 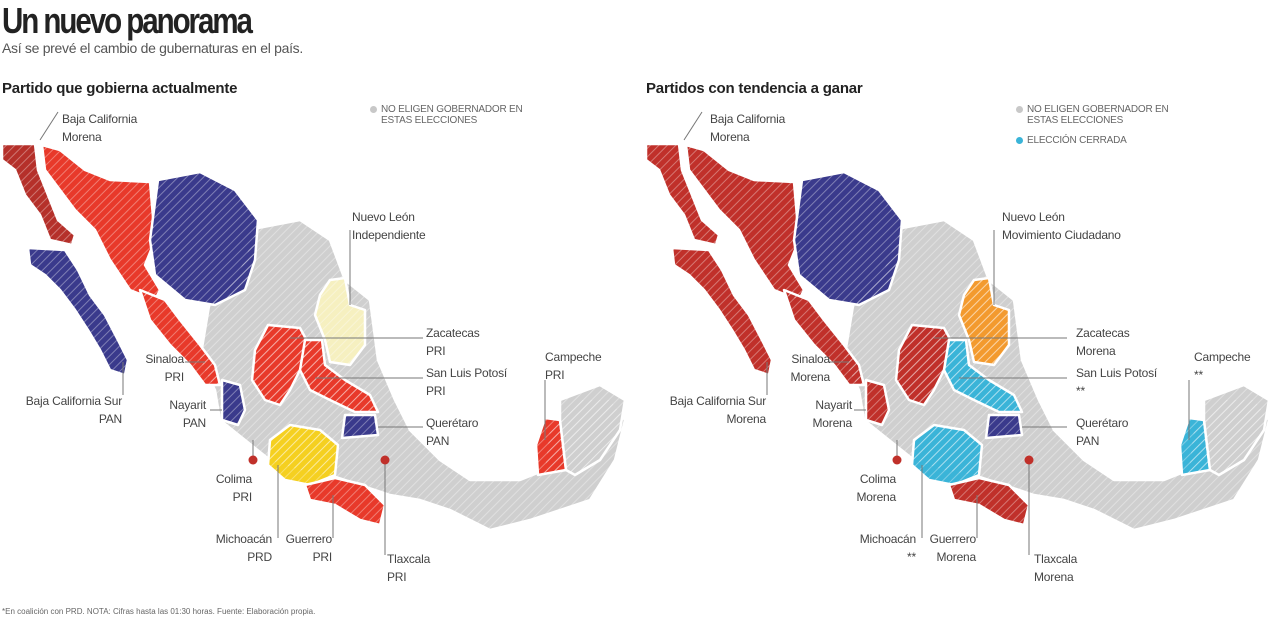 I want to click on label-zacatecas: Zacatecas PRI, so click(x=453, y=342).